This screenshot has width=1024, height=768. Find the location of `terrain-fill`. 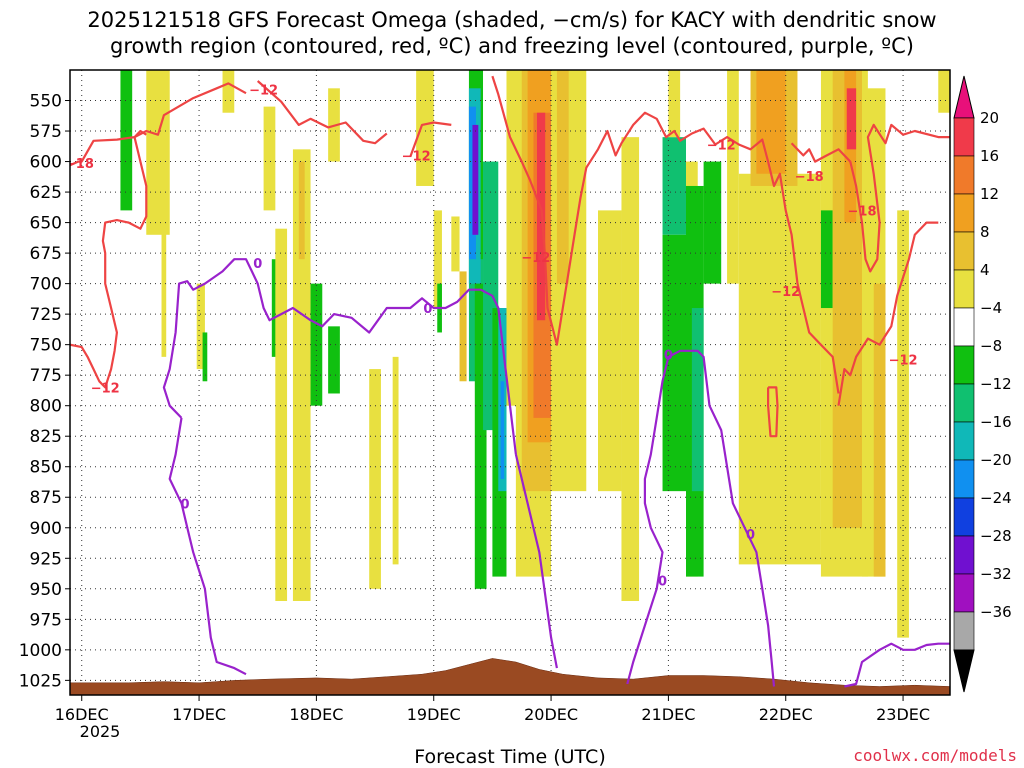

terrain-fill is located at coordinates (510, 676).